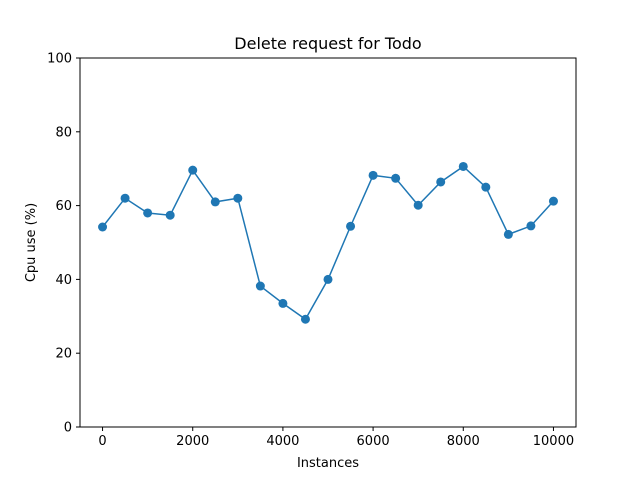  What do you see at coordinates (463, 441) in the screenshot?
I see `x-tick-label: 8000` at bounding box center [463, 441].